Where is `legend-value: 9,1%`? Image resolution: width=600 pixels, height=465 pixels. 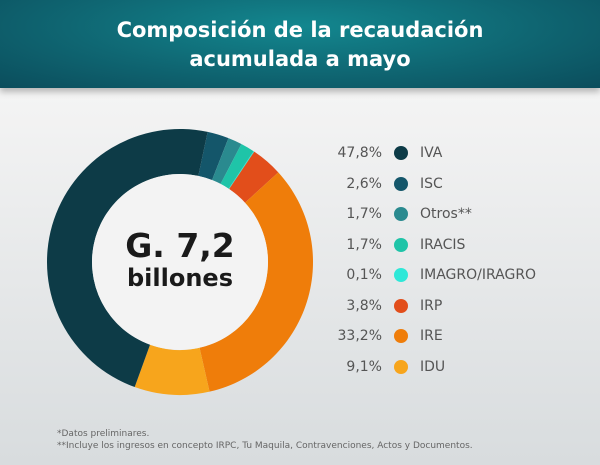 legend-value: 9,1% is located at coordinates (364, 366).